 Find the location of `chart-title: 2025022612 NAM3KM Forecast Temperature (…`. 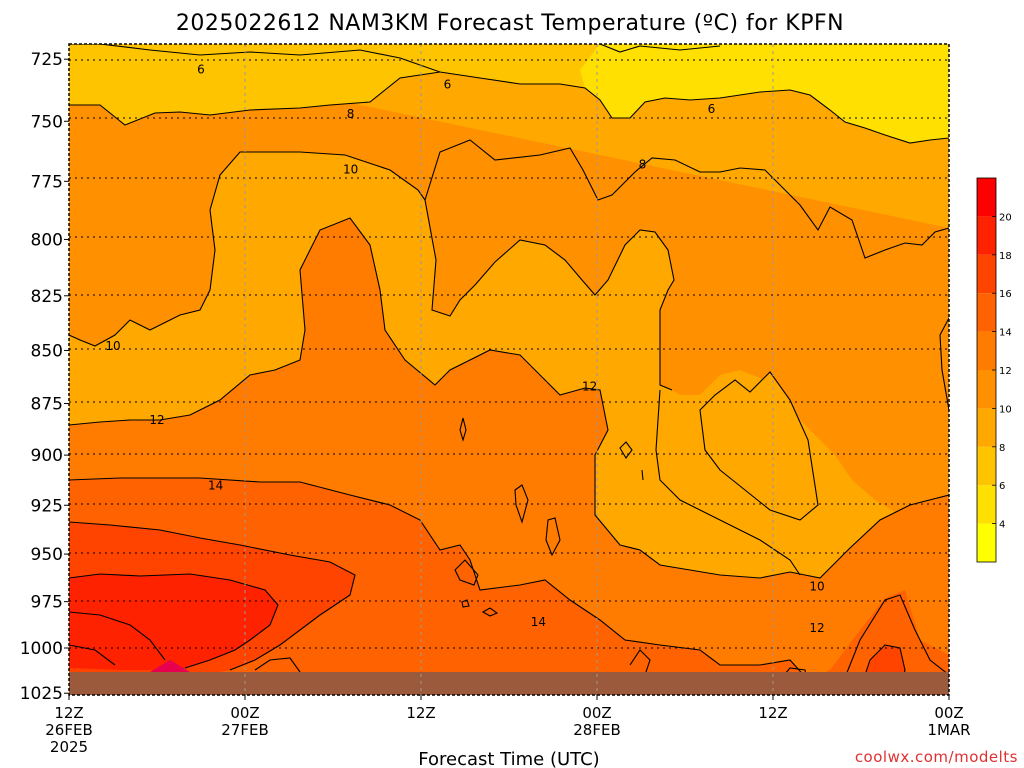

chart-title: 2025022612 NAM3KM Forecast Temperature (… is located at coordinates (510, 23).